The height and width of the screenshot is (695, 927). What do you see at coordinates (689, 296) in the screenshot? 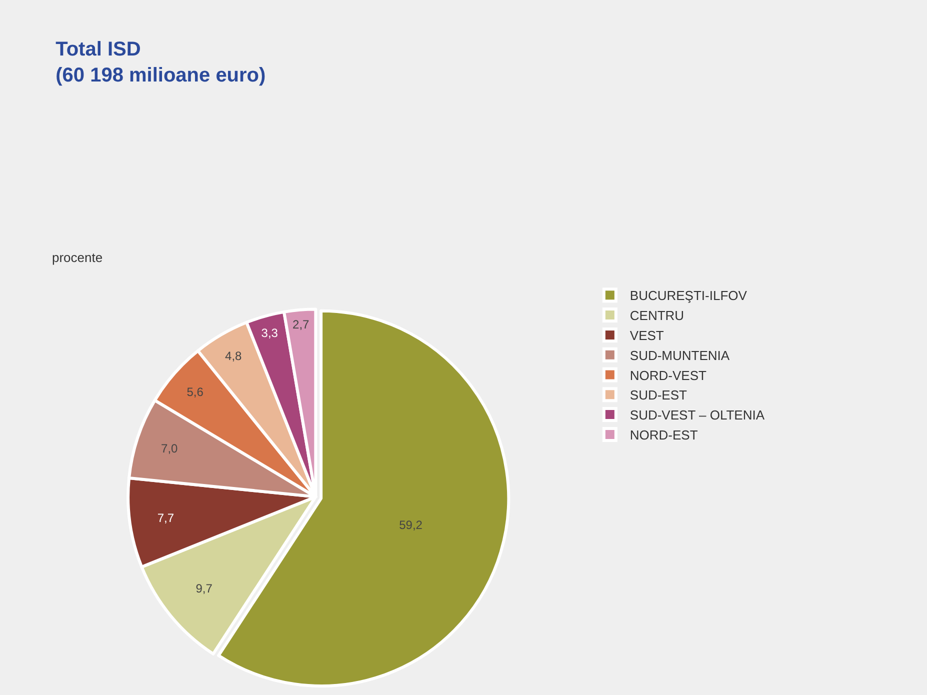
I see `legend-label: BUCUREŞTI-ILFOV` at bounding box center [689, 296].